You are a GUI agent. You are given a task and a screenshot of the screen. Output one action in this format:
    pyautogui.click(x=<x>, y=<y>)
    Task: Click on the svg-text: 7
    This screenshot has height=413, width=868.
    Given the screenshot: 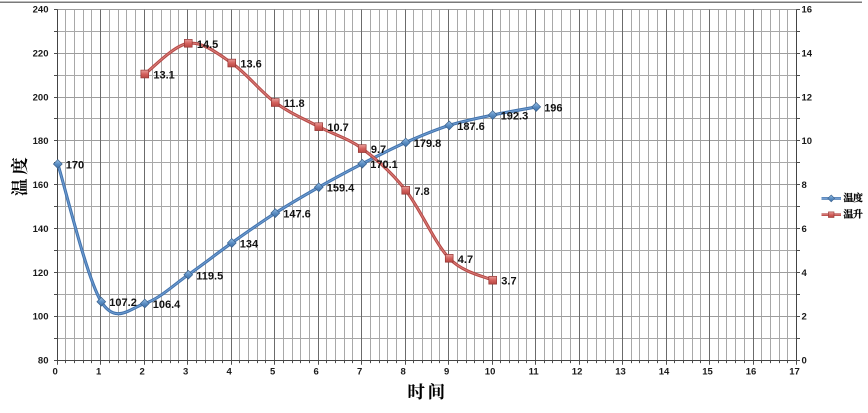 What is the action you would take?
    pyautogui.click(x=359, y=372)
    